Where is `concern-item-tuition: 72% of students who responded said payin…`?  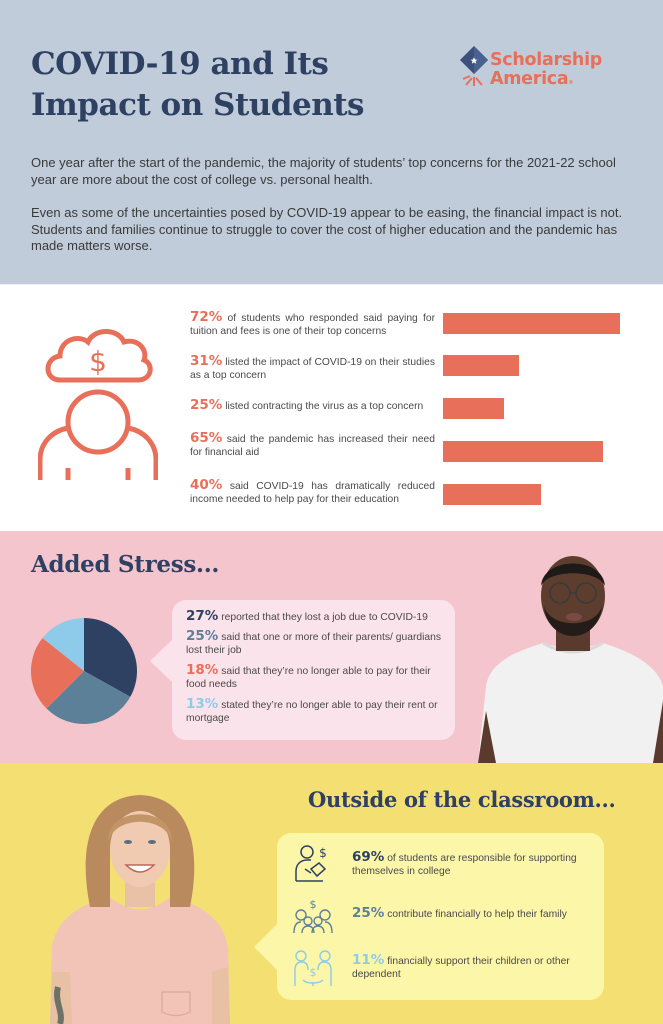
concern-item-tuition: 72% of students who responded said payin… is located at coordinates (312, 323).